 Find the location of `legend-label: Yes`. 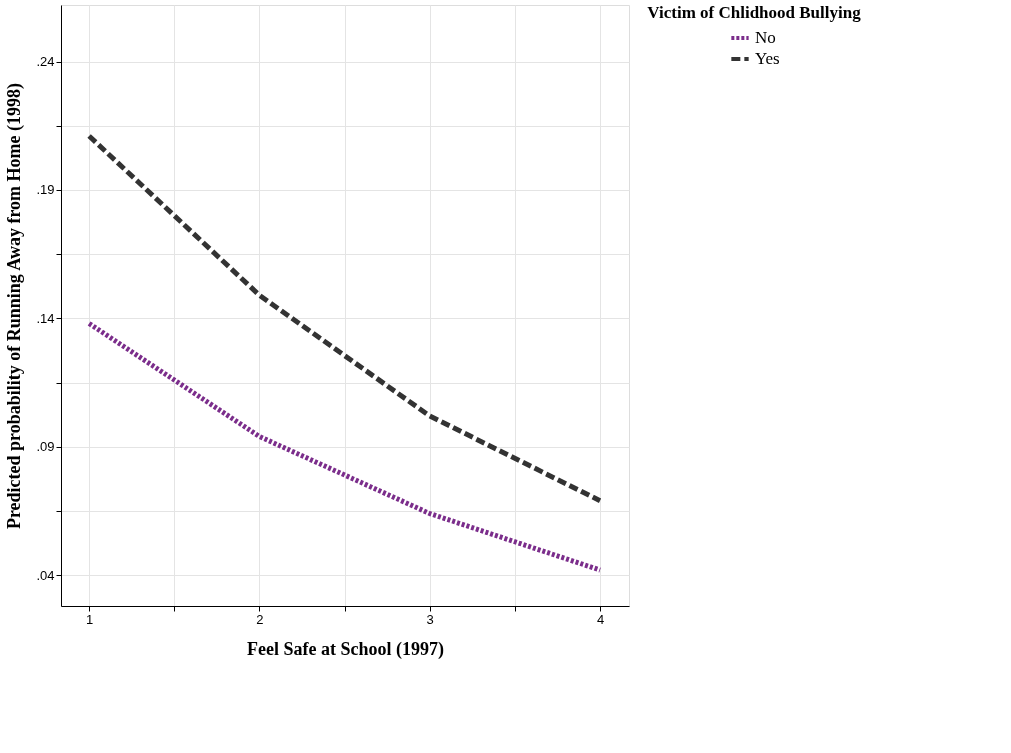

legend-label: Yes is located at coordinates (767, 58).